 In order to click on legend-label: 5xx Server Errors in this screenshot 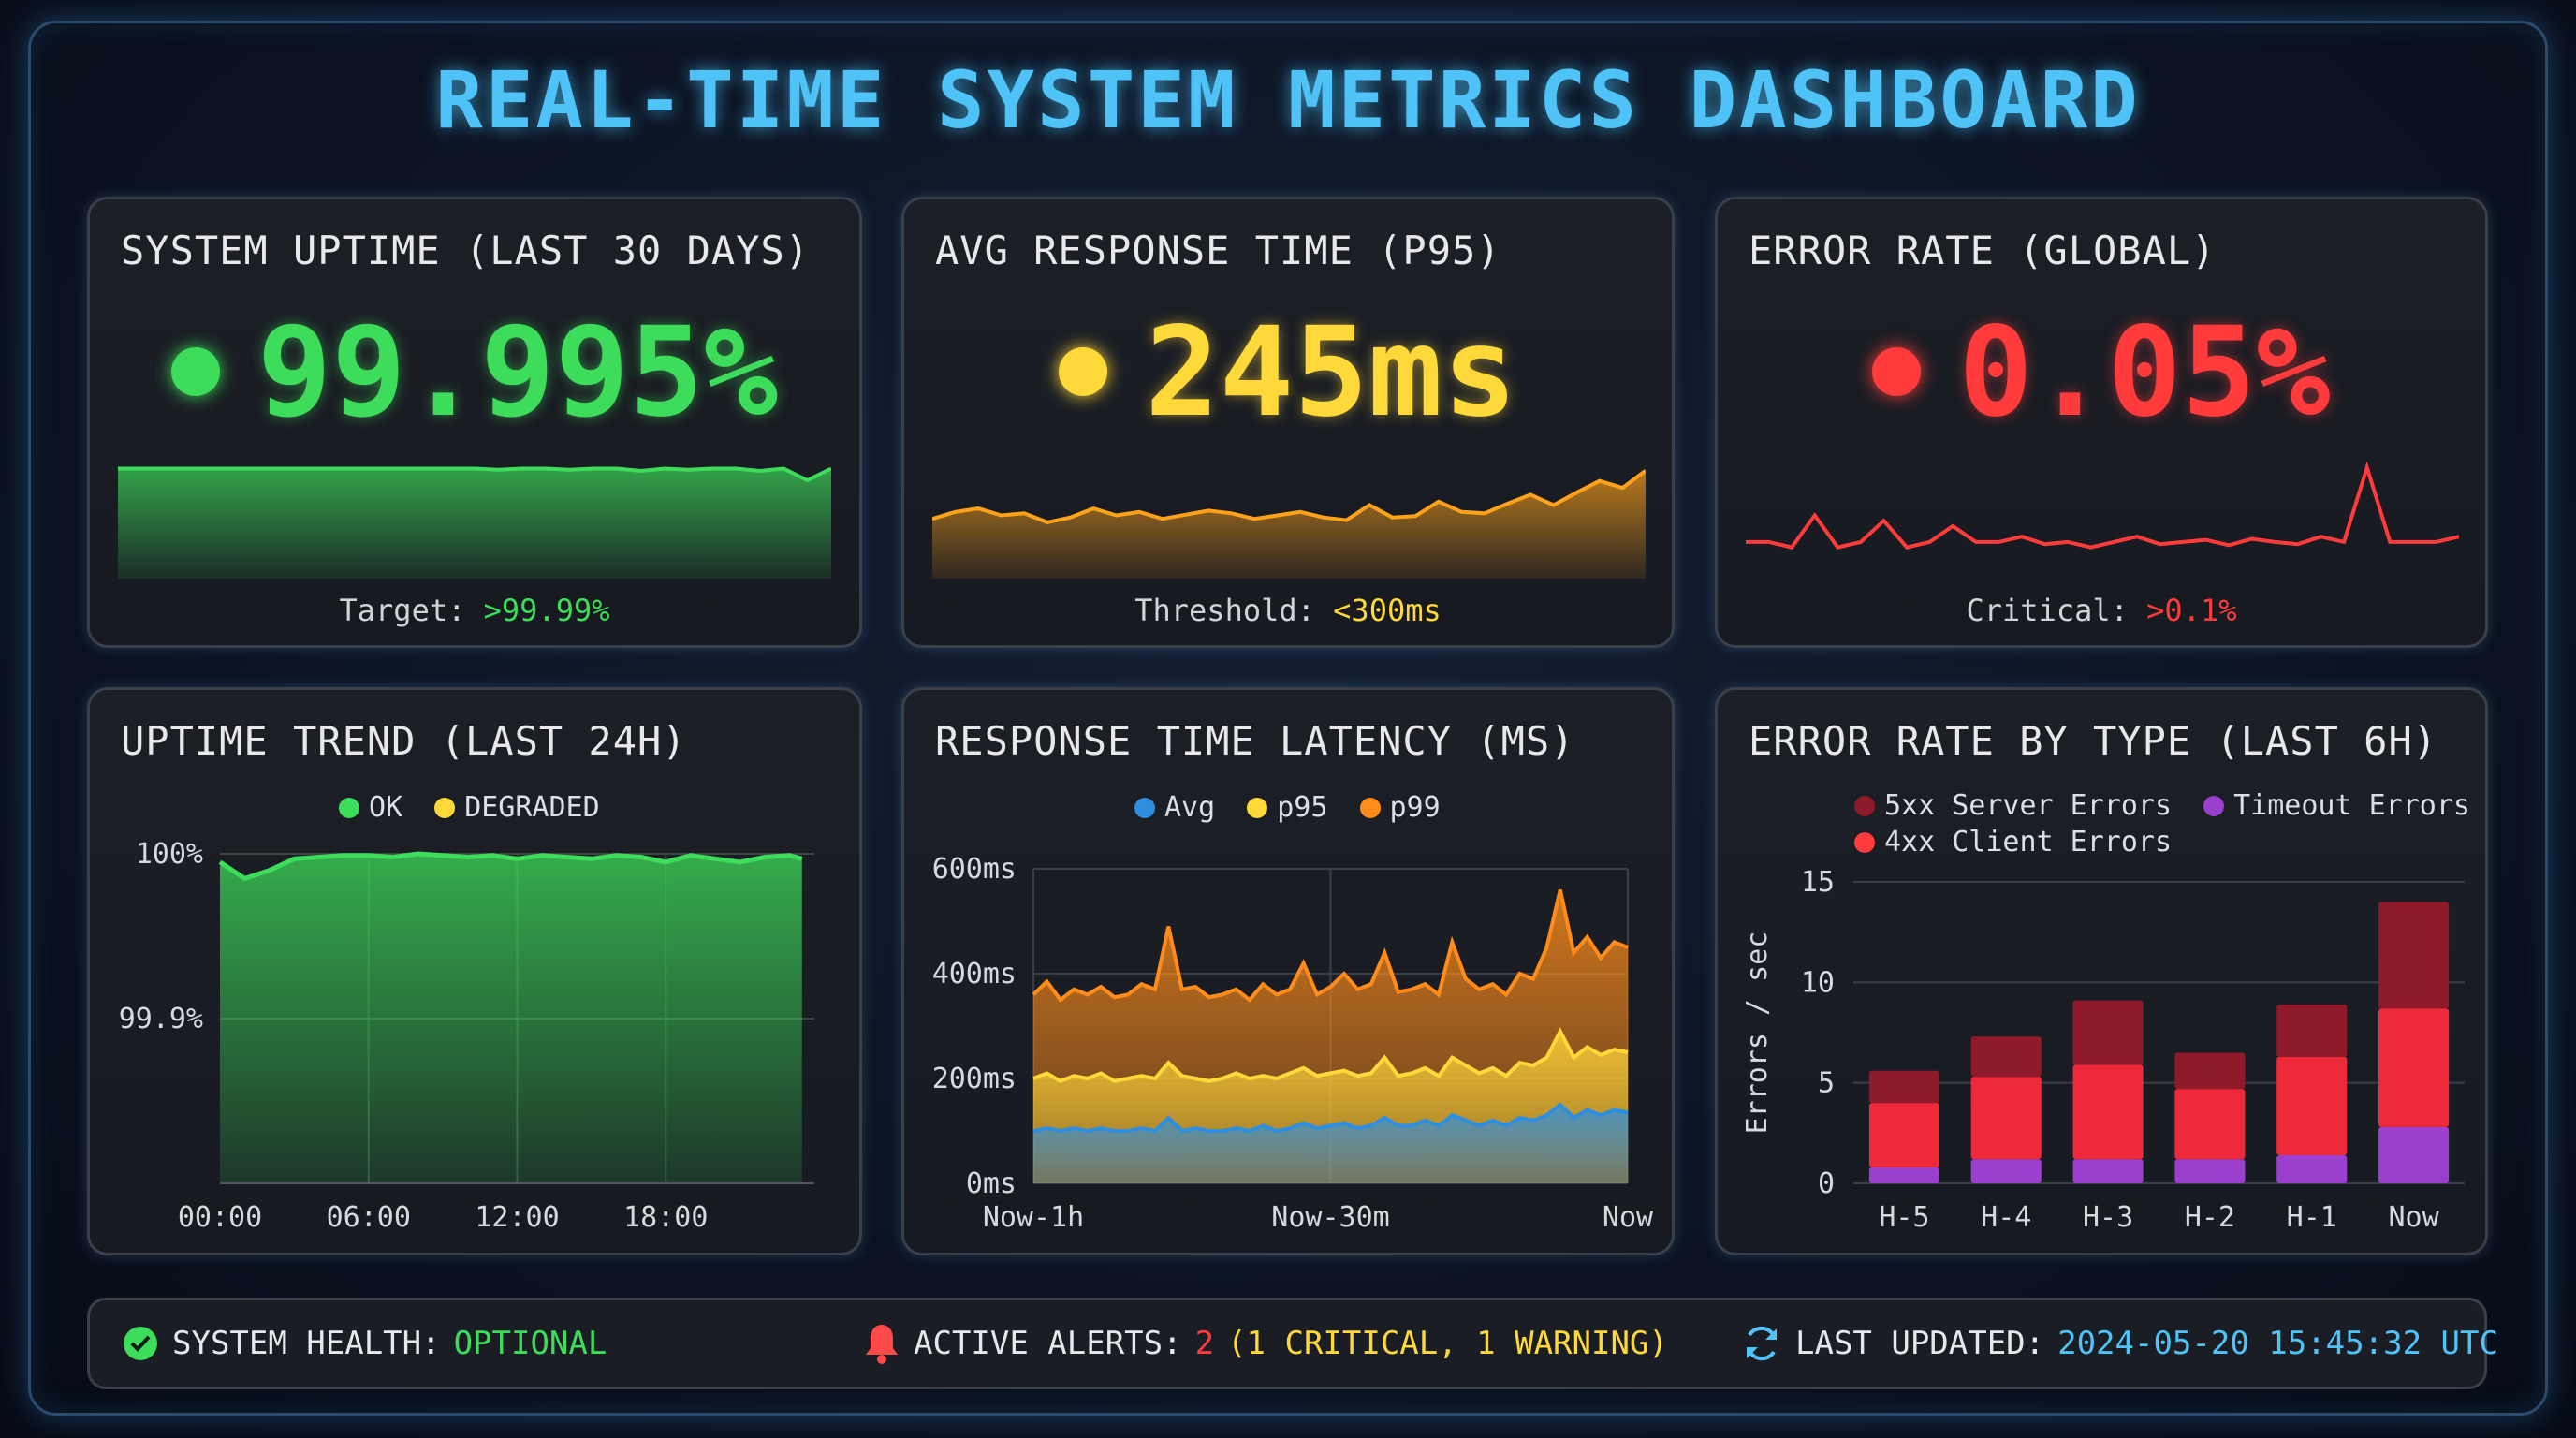, I will do `click(2028, 805)`.